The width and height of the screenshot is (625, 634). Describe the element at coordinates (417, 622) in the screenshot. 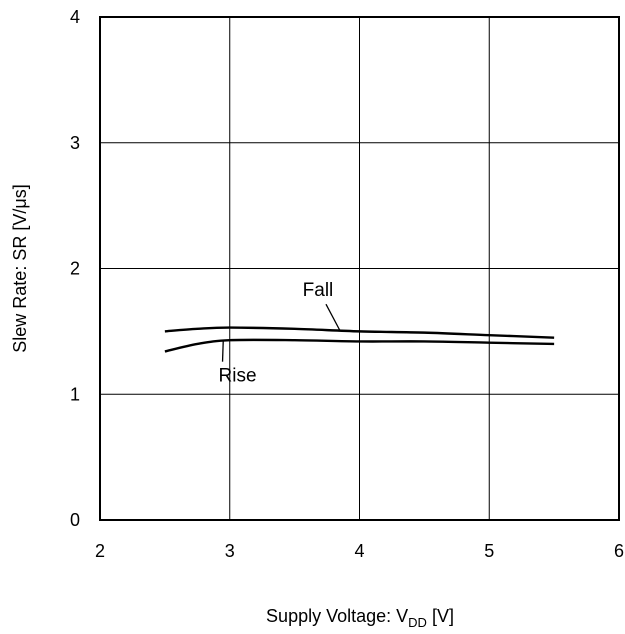

I see `x-axis-title-subscript: DD` at that location.